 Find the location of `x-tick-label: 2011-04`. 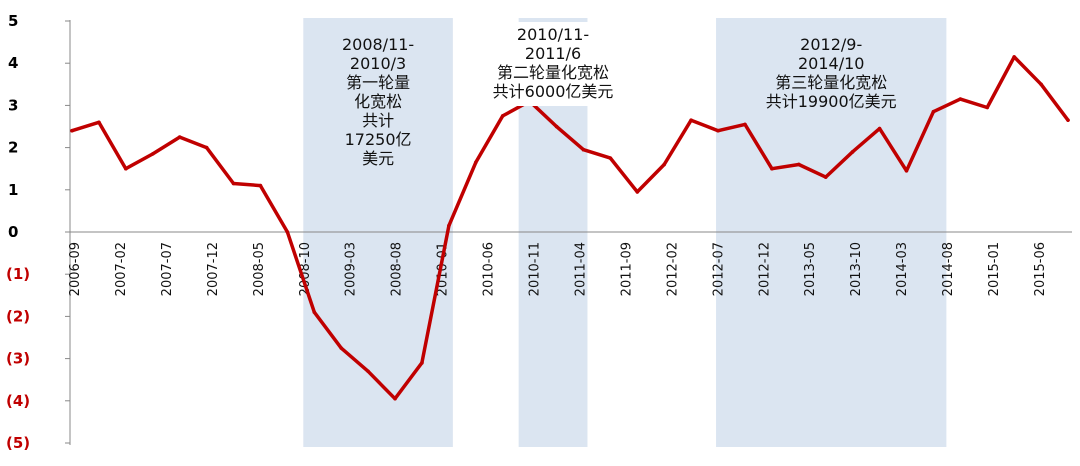

x-tick-label: 2011-04 is located at coordinates (580, 269).